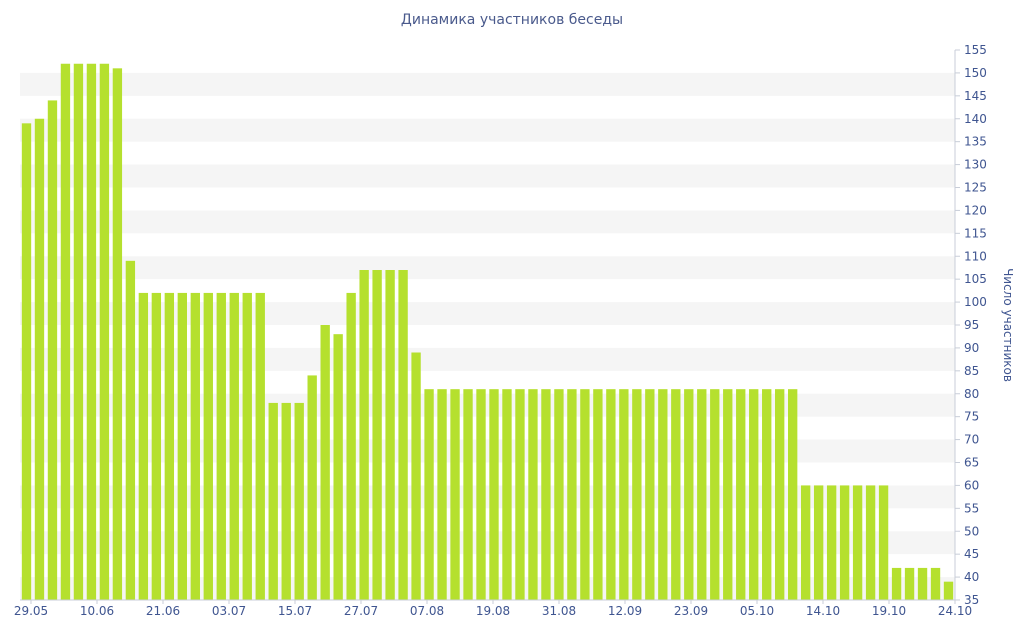 Image resolution: width=1024 pixels, height=640 pixels. What do you see at coordinates (975, 165) in the screenshot?
I see `y-tick-label: 130` at bounding box center [975, 165].